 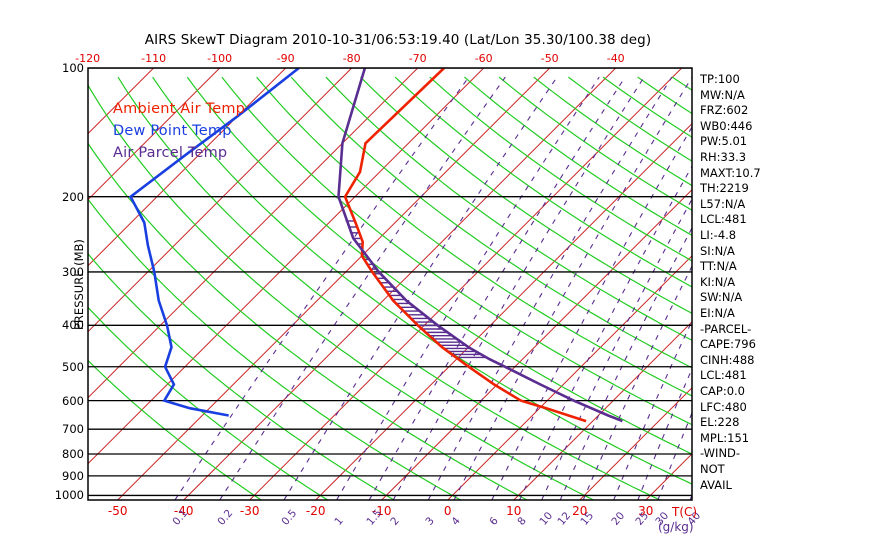 What do you see at coordinates (351, 58) in the screenshot?
I see `top-temp-tick: -80` at bounding box center [351, 58].